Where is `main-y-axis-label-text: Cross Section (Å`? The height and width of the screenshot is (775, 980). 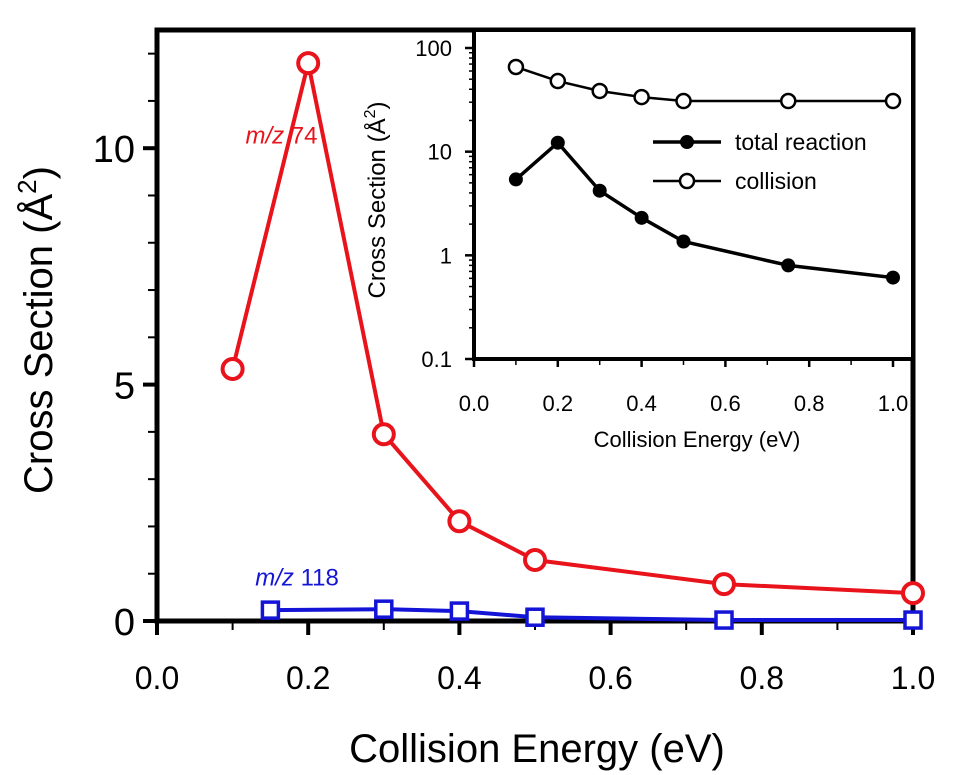 main-y-axis-label-text: Cross Section (Å is located at coordinates (38, 344).